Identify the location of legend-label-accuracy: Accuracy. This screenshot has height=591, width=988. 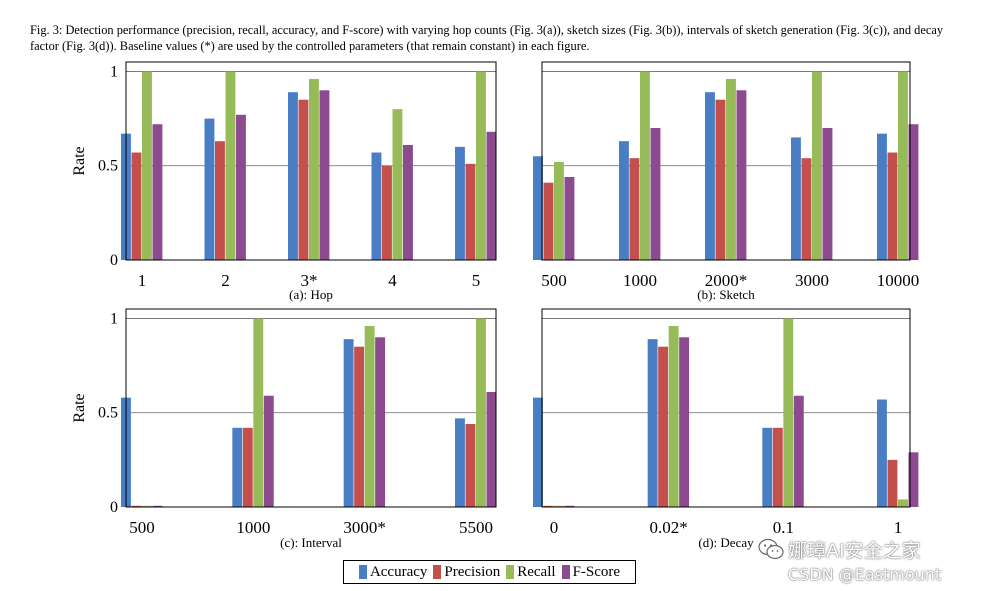
(398, 571).